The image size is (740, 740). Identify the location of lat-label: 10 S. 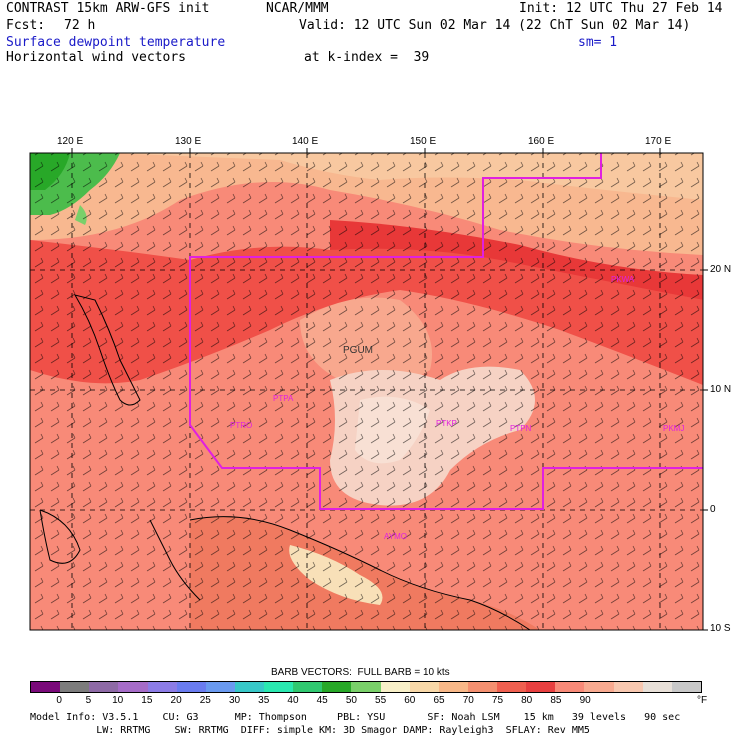
(720, 628).